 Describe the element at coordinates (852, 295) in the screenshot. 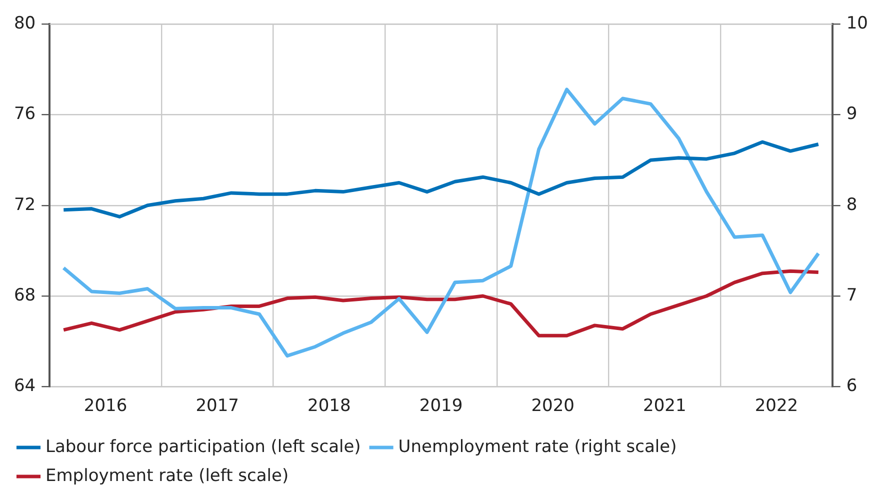

I see `y2-tick-label: 7` at that location.